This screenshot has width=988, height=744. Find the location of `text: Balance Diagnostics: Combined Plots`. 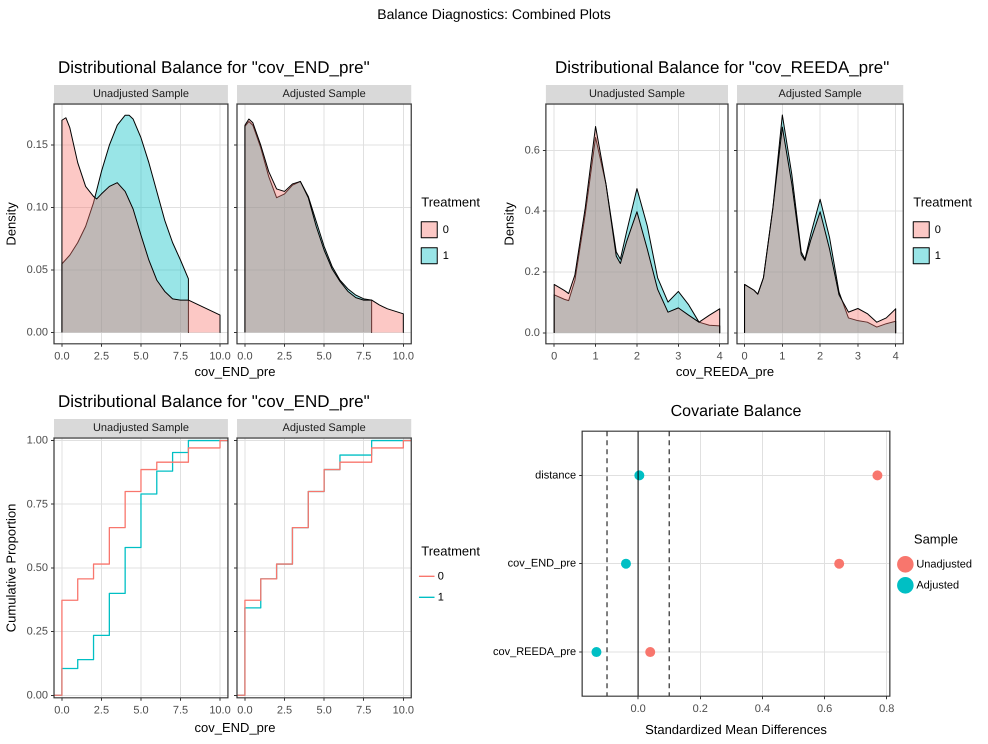

text: Balance Diagnostics: Combined Plots is located at coordinates (494, 14).